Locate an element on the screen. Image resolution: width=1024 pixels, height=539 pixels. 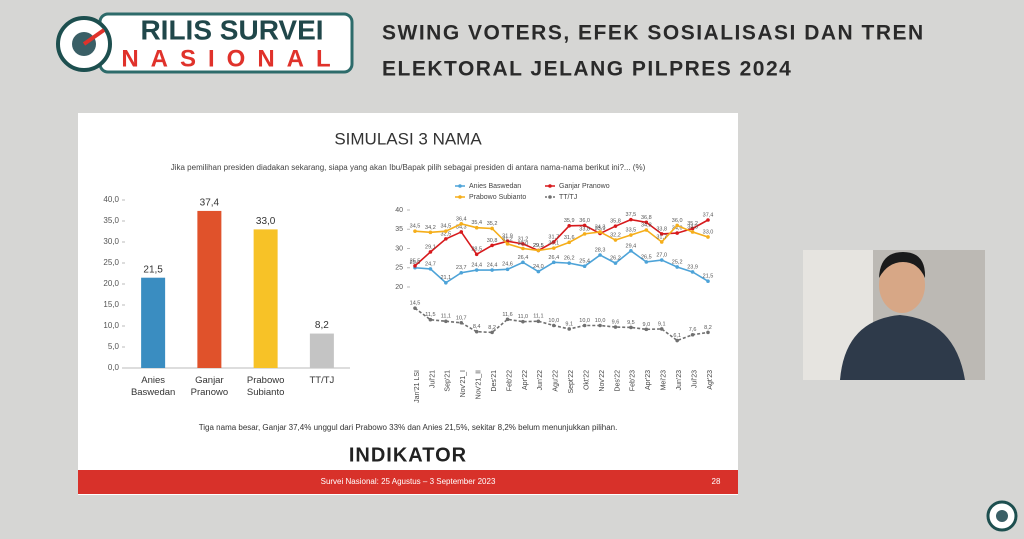
logo: RILIS SURVEI NASIONAL is located at coordinates (205, 43).